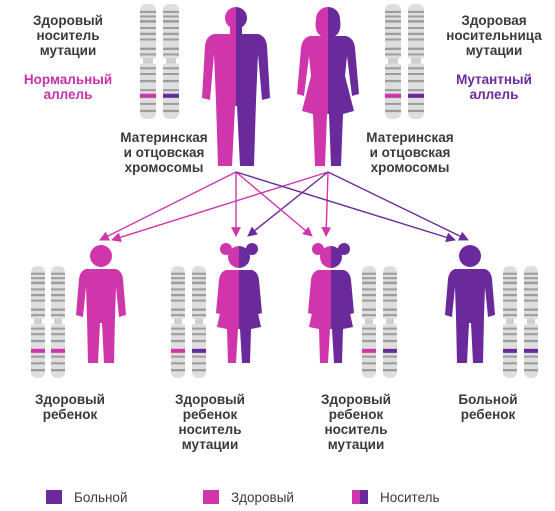 Image resolution: width=555 pixels, height=511 pixels. What do you see at coordinates (236, 86) in the screenshot?
I see `father-figure` at bounding box center [236, 86].